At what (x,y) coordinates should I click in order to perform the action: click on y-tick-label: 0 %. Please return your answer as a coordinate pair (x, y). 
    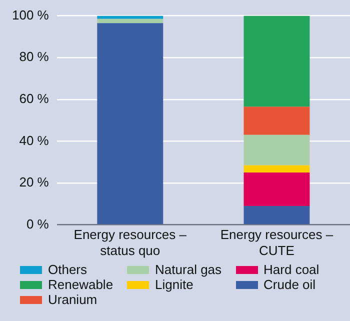
    Looking at the image, I should click on (38, 224).